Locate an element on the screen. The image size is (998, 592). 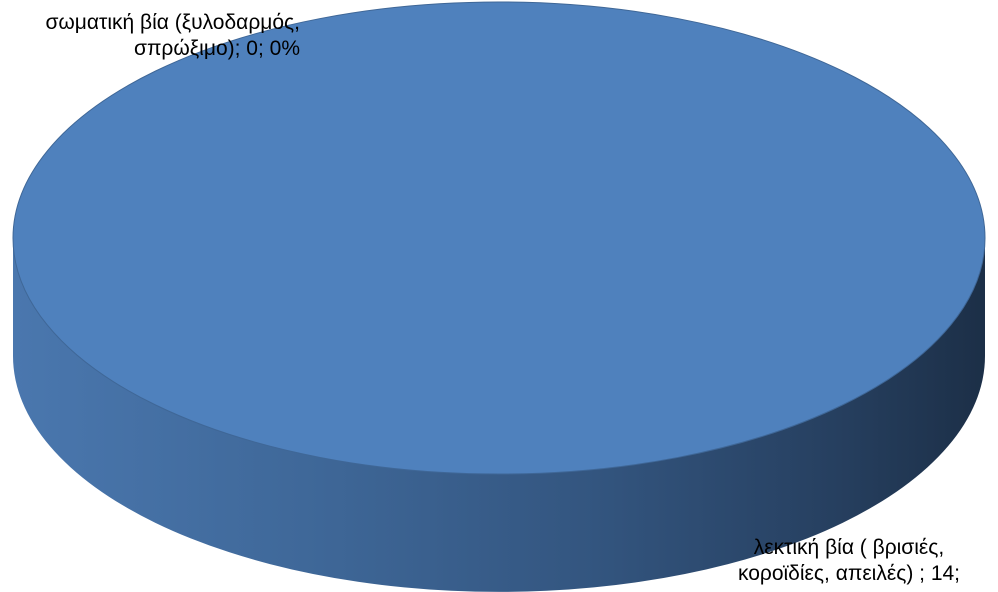
data-label-line: σωματική βία (ξυλοδαρμός, is located at coordinates (172, 22).